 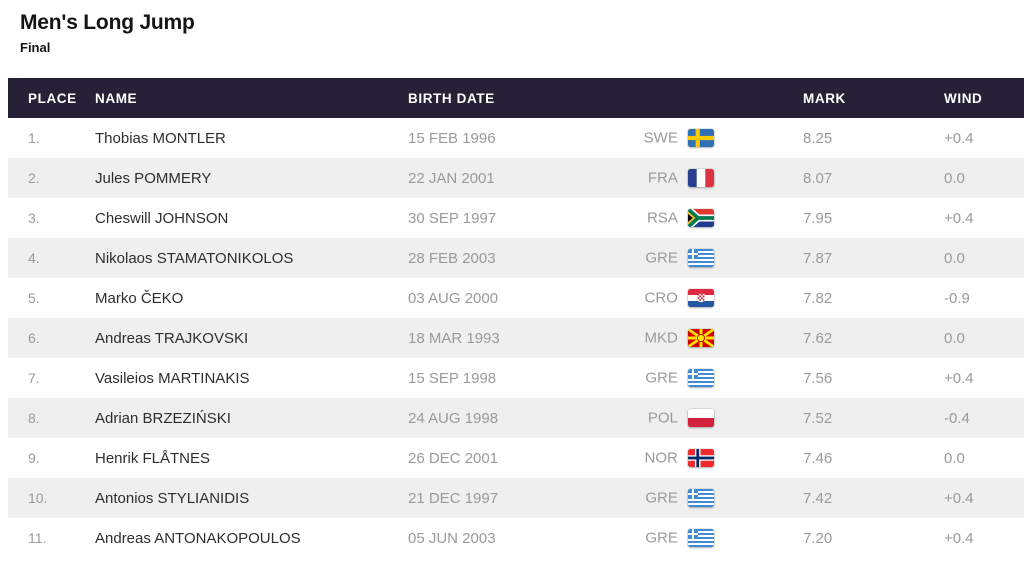 What do you see at coordinates (818, 458) in the screenshot?
I see `mark-cell: 7.46` at bounding box center [818, 458].